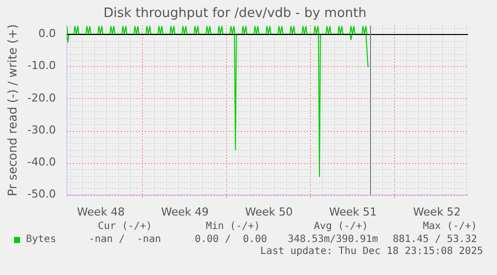 The image size is (497, 275). I want to click on text: Cur (-/+), so click(125, 227).